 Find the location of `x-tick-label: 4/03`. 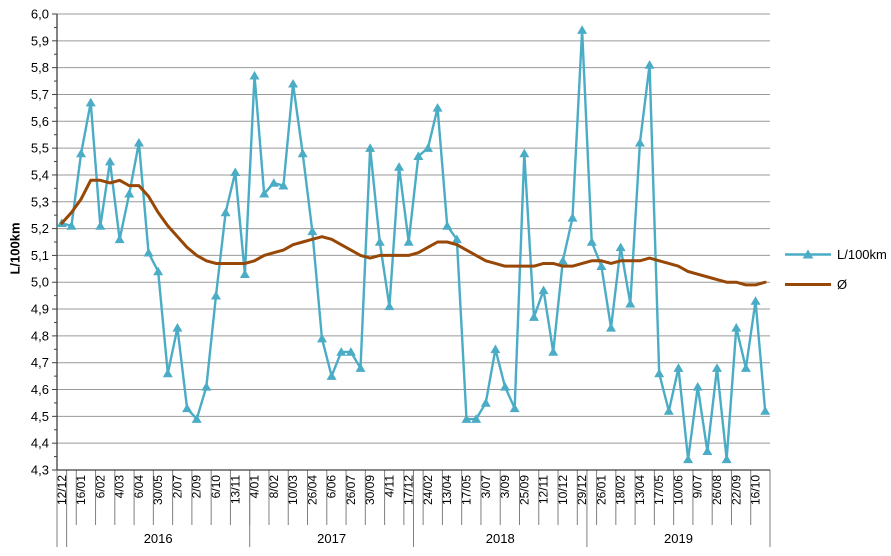

x-tick-label: 4/03 is located at coordinates (120, 487).